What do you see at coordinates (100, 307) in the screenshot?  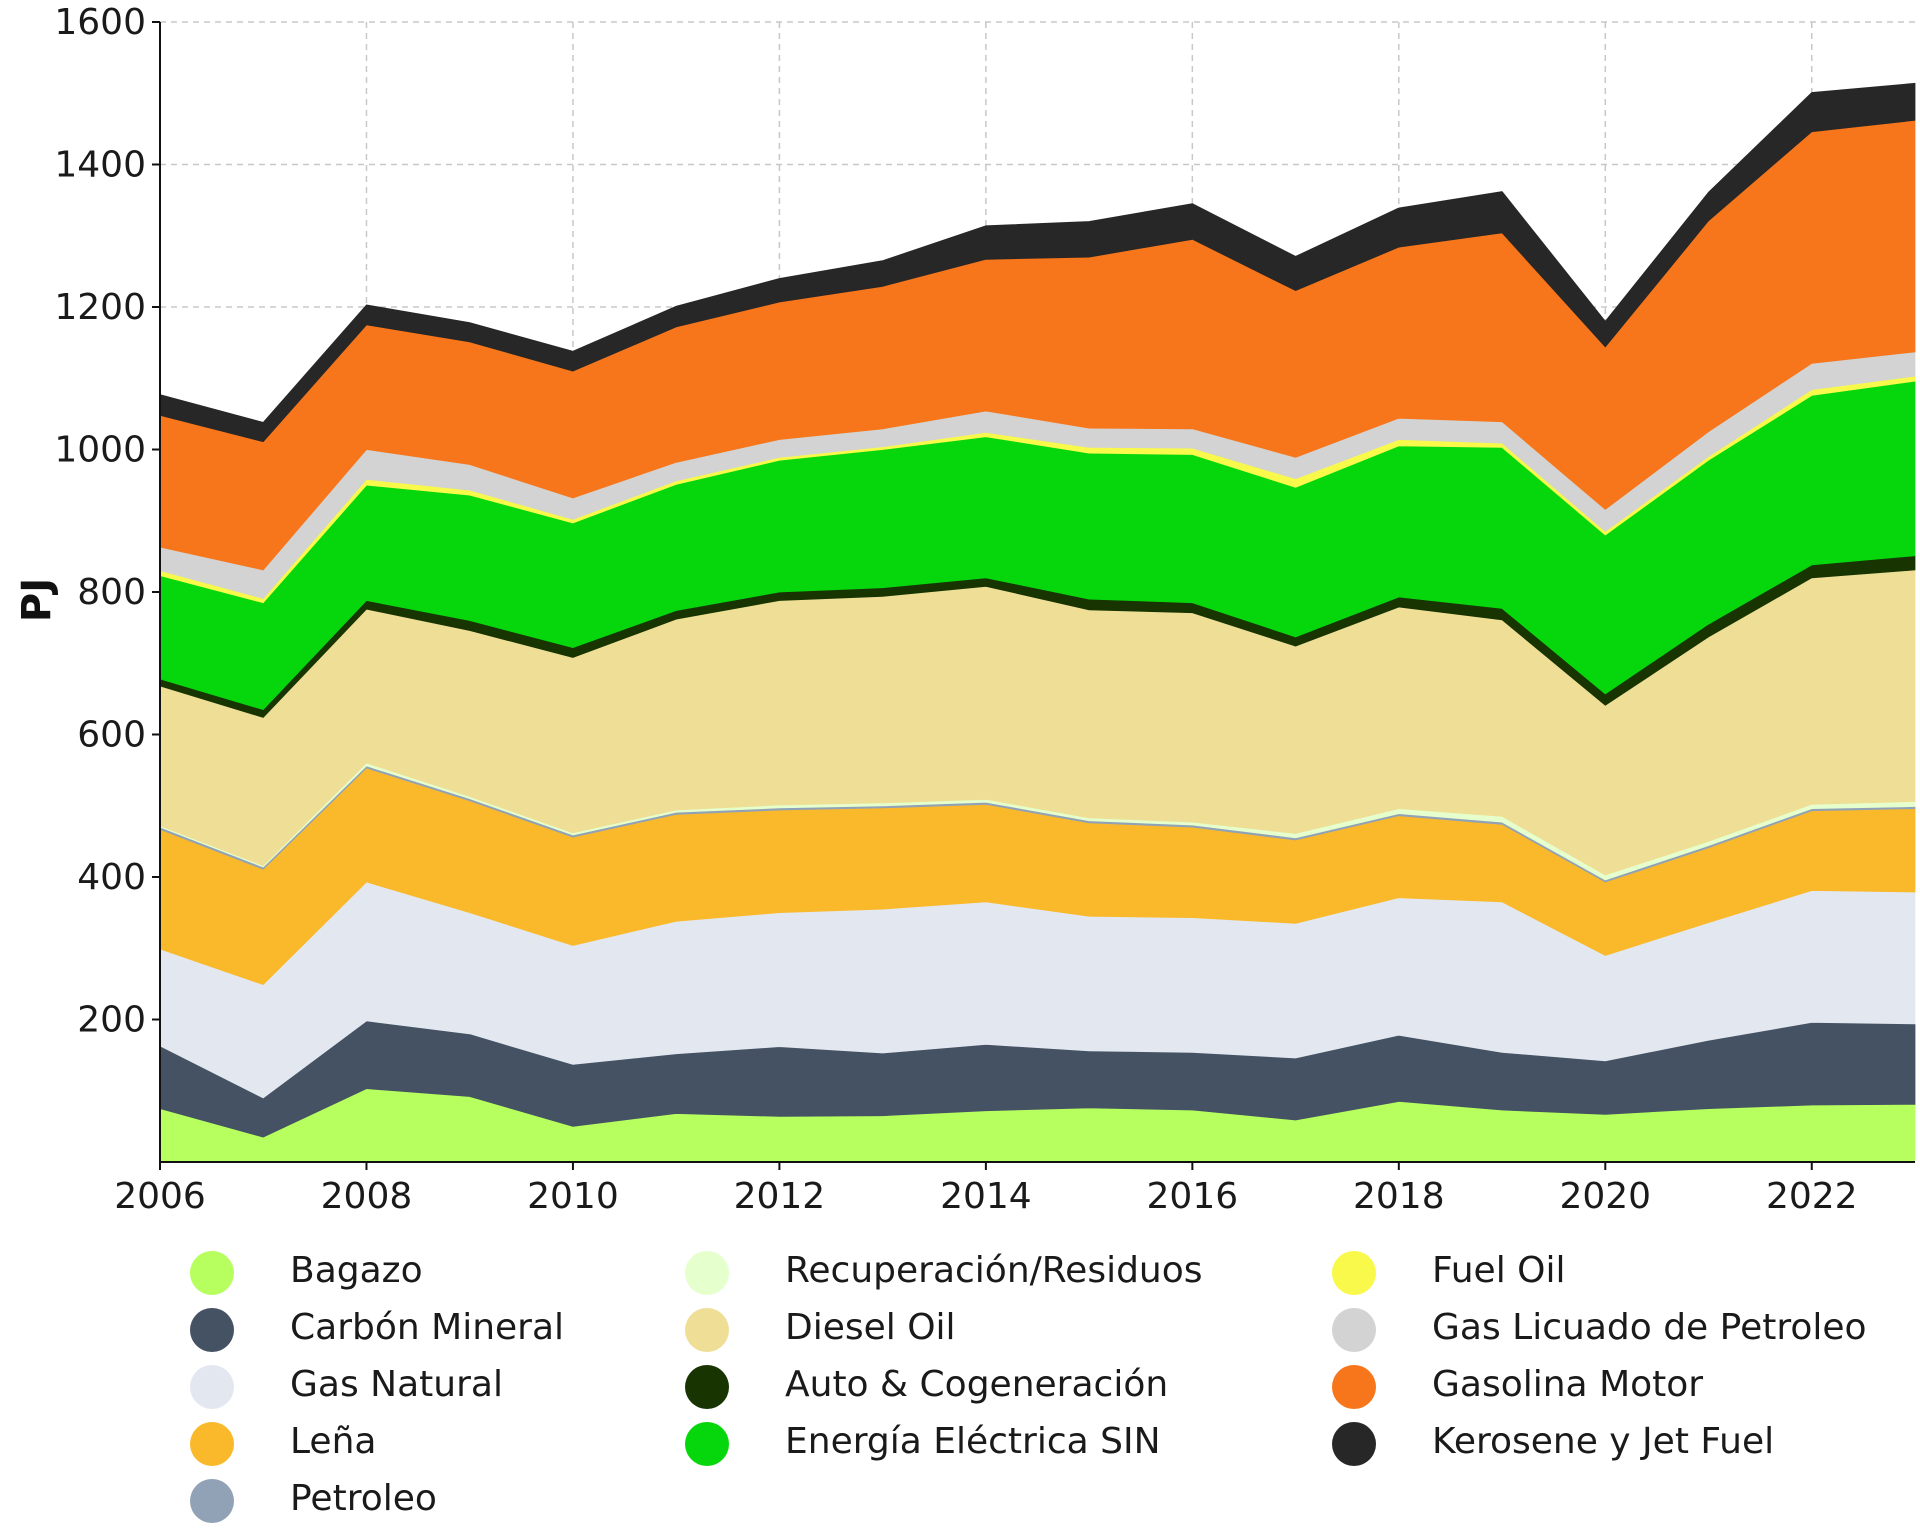 I see `y-tick-label: 1200` at bounding box center [100, 307].